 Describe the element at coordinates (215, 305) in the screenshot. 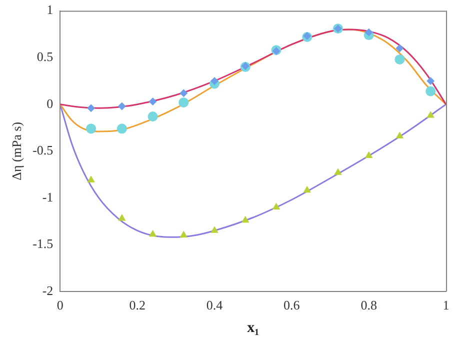

I see `x-tick-label: 0.4` at that location.